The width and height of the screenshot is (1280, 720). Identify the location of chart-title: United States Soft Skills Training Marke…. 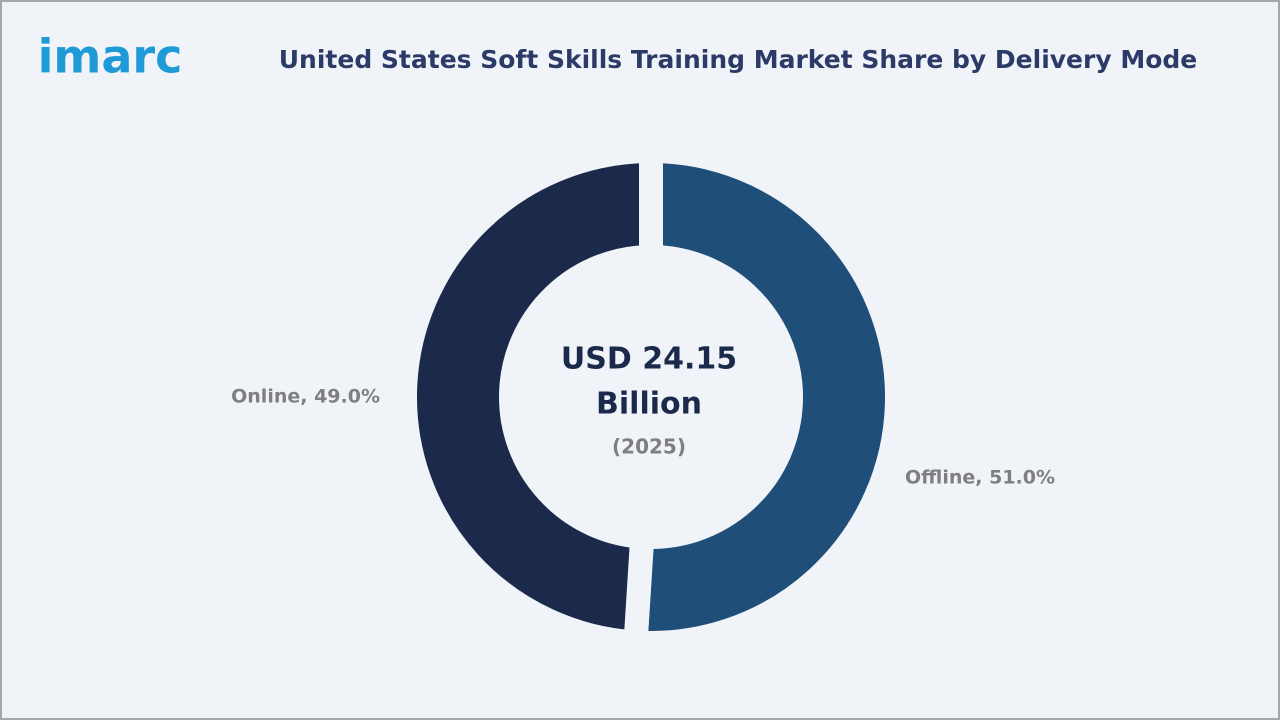
(738, 59).